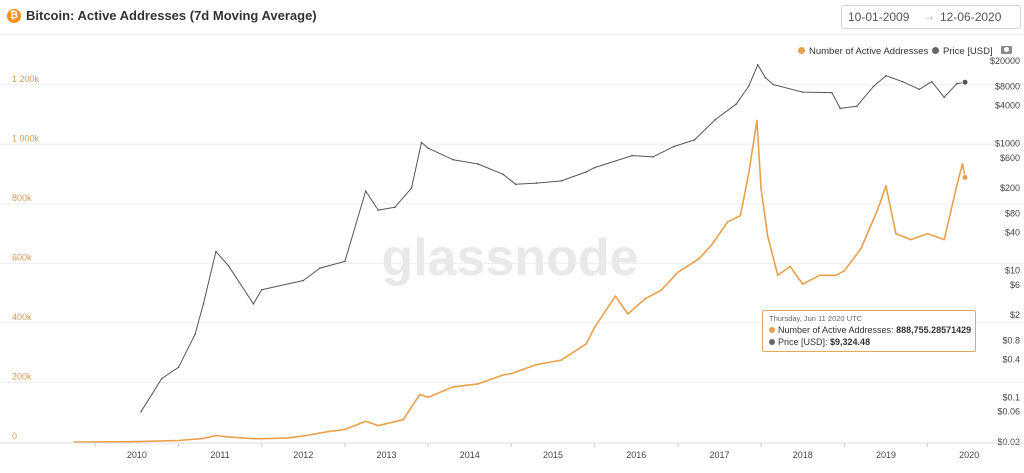 This screenshot has height=473, width=1024. I want to click on legend-label-price: Price [USD], so click(968, 51).